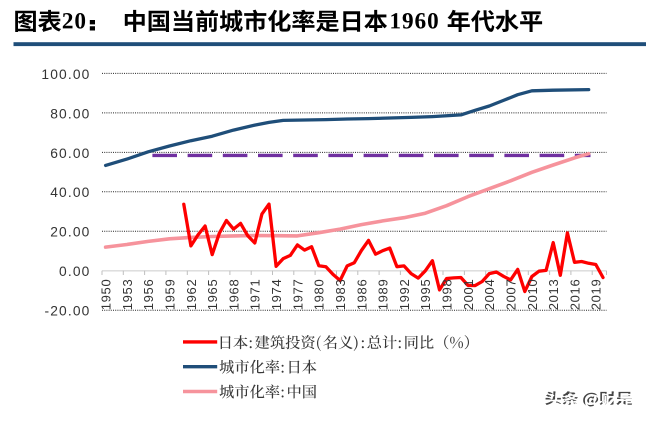 This screenshot has width=646, height=421. Describe the element at coordinates (574, 295) in the screenshot. I see `svg-text: 2016` at that location.